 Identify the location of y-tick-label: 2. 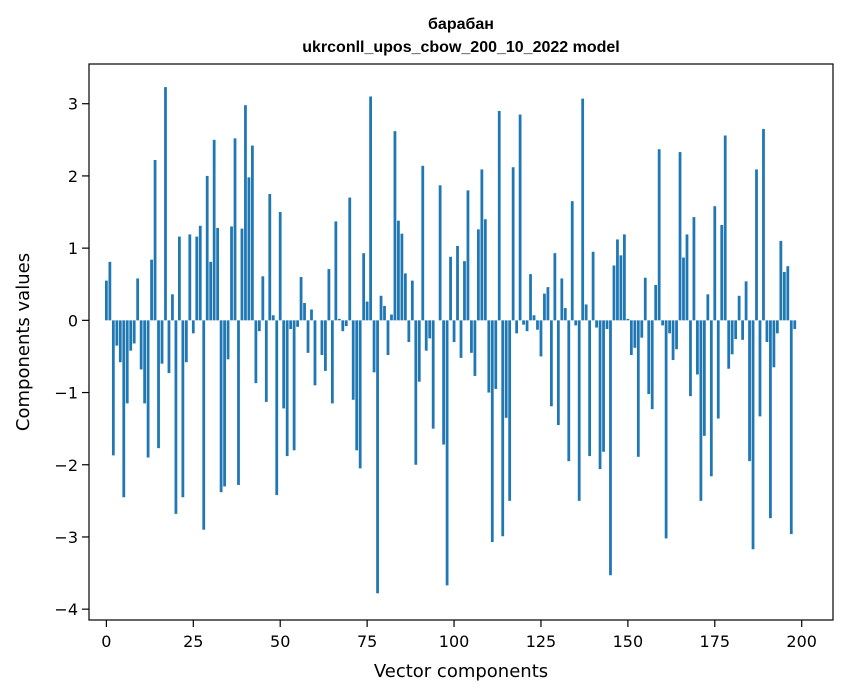
(73, 176).